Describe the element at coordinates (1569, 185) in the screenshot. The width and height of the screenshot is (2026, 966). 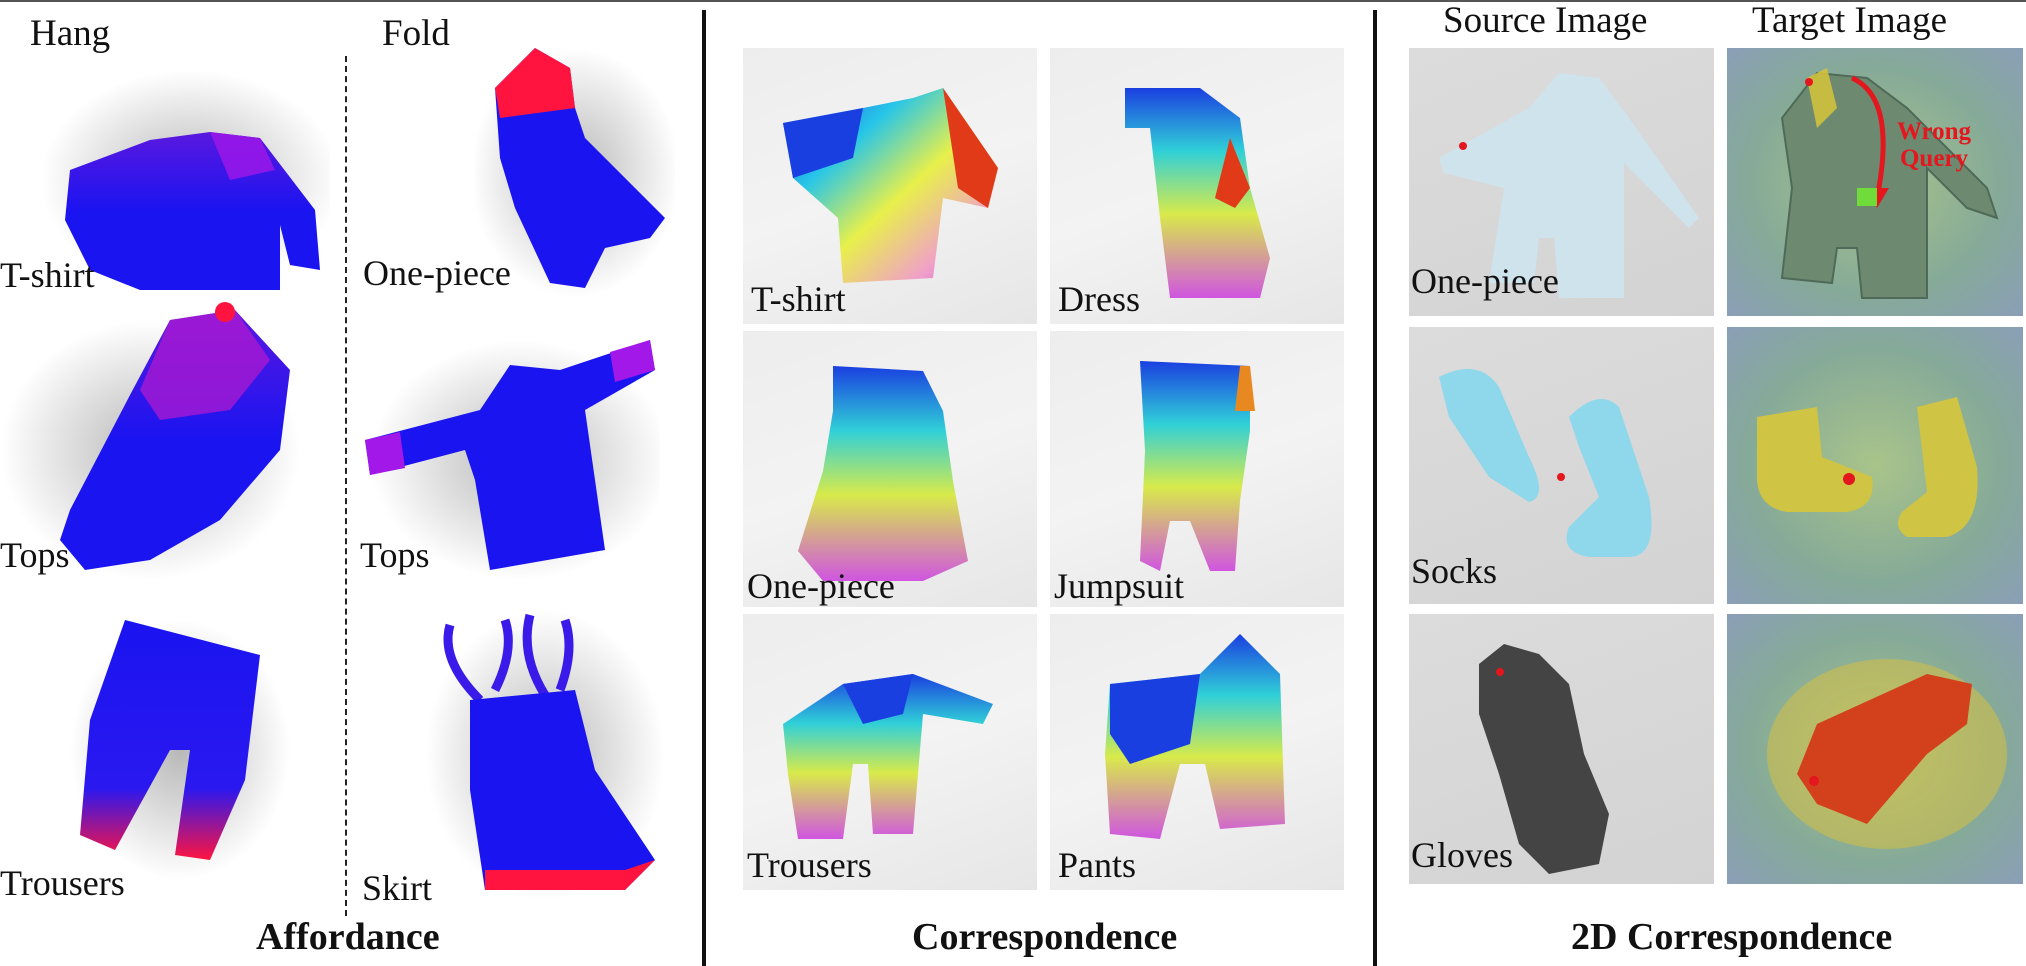
I see `source-onepiece-render` at that location.